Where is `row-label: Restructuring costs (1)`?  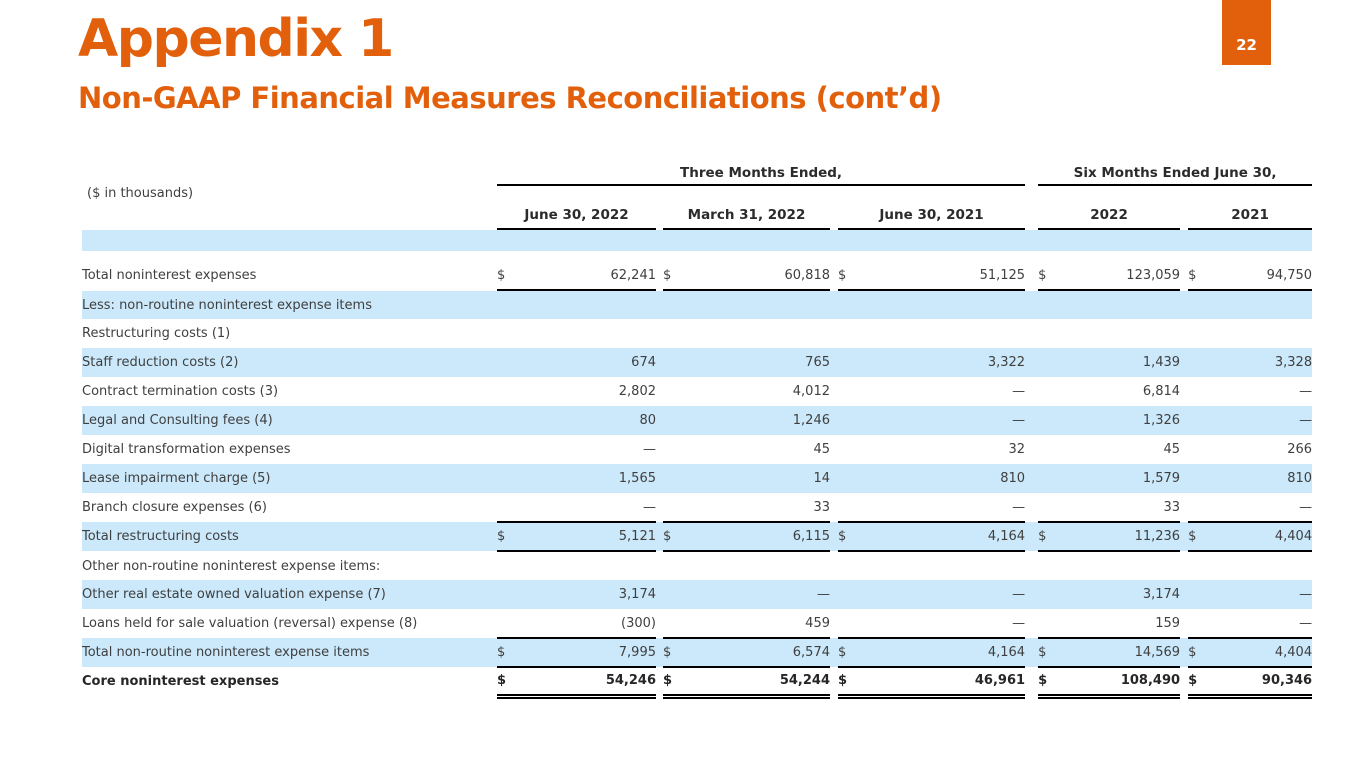 row-label: Restructuring costs (1) is located at coordinates (156, 333).